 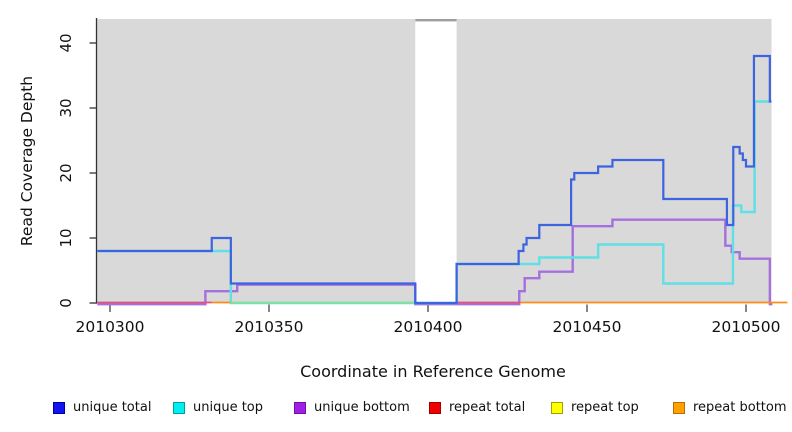 I want to click on y-tick-label: 40, so click(x=66, y=42).